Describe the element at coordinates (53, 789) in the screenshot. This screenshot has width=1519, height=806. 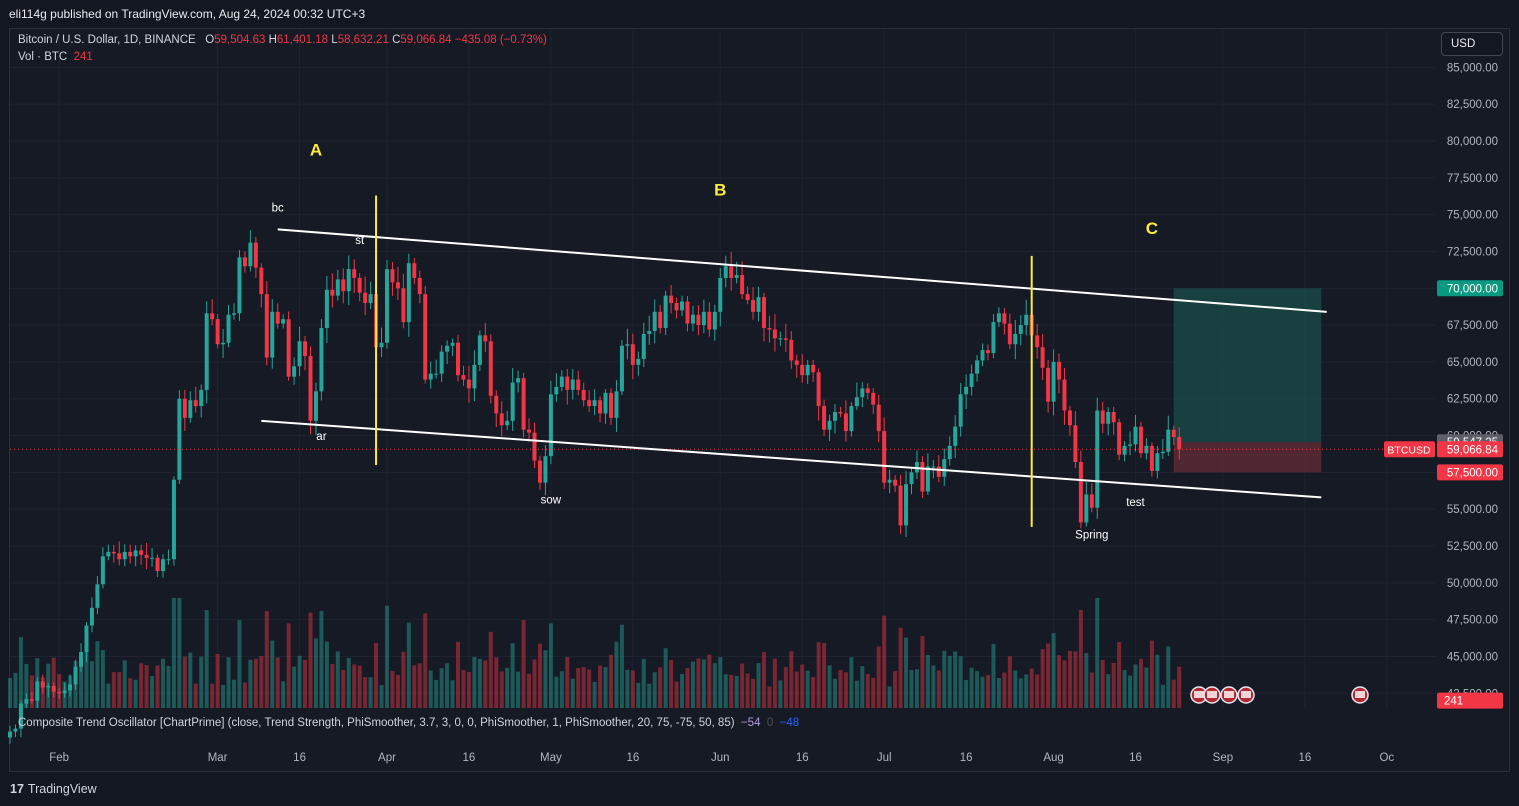
I see `tradingview-logo: 17 TradingView` at that location.